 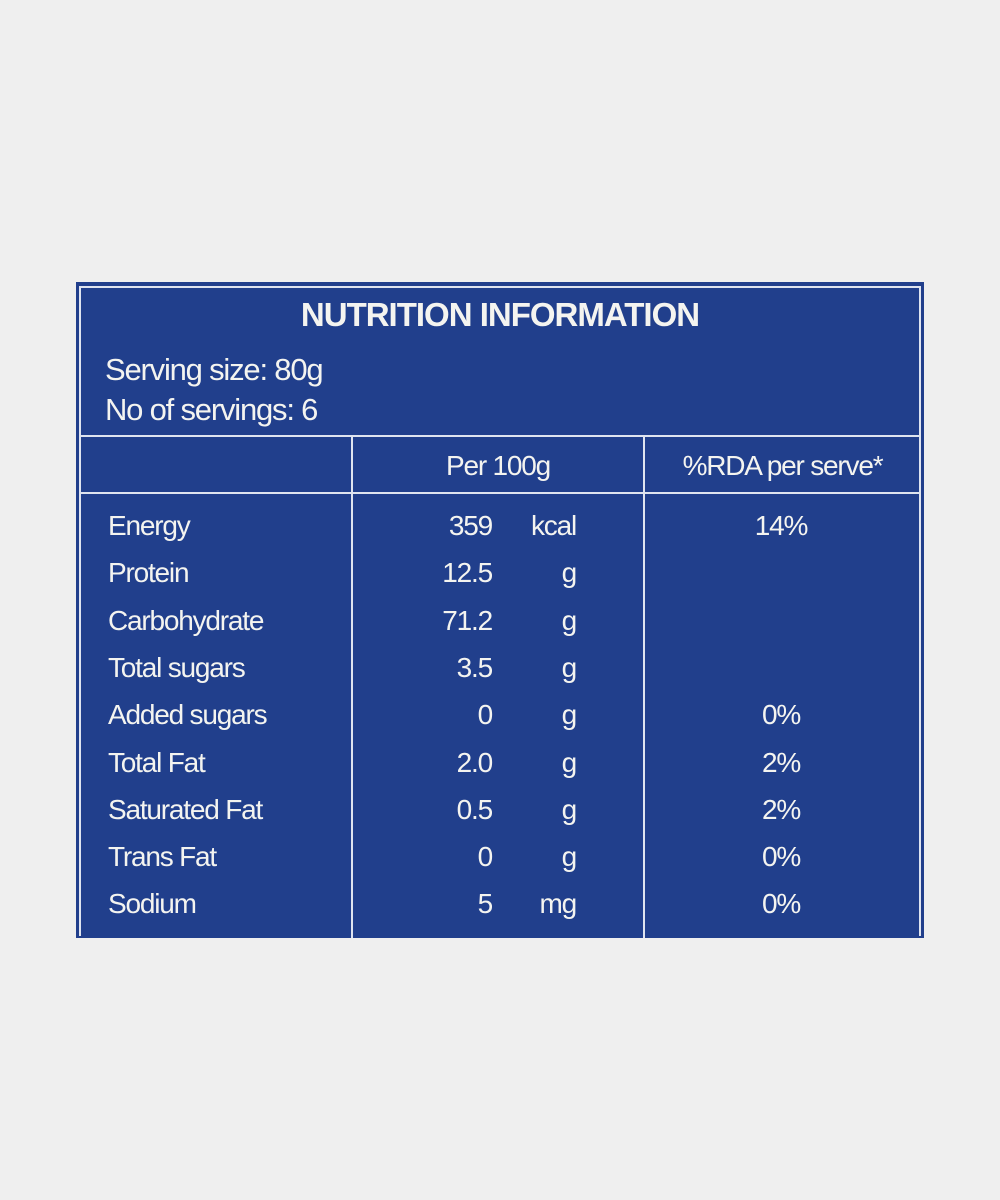 I want to click on nutrient-name: Added sugars, so click(x=188, y=715).